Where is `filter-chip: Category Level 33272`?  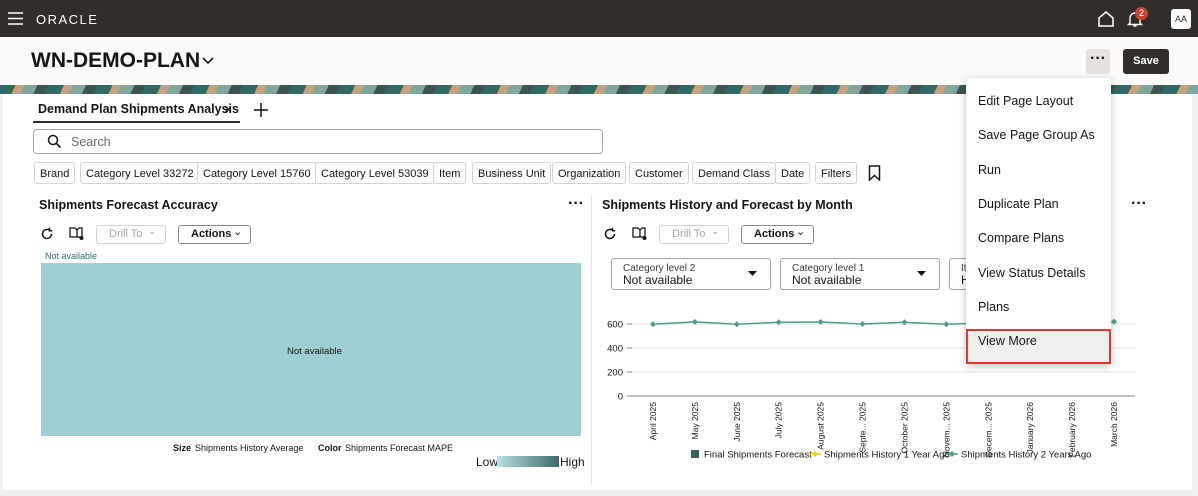 filter-chip: Category Level 33272 is located at coordinates (140, 173).